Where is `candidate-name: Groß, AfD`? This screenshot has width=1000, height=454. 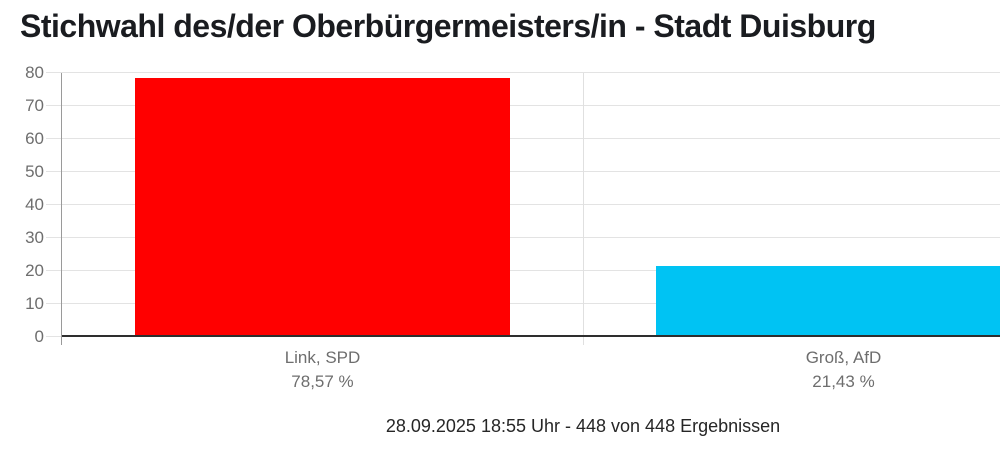 candidate-name: Groß, AfD is located at coordinates (843, 357).